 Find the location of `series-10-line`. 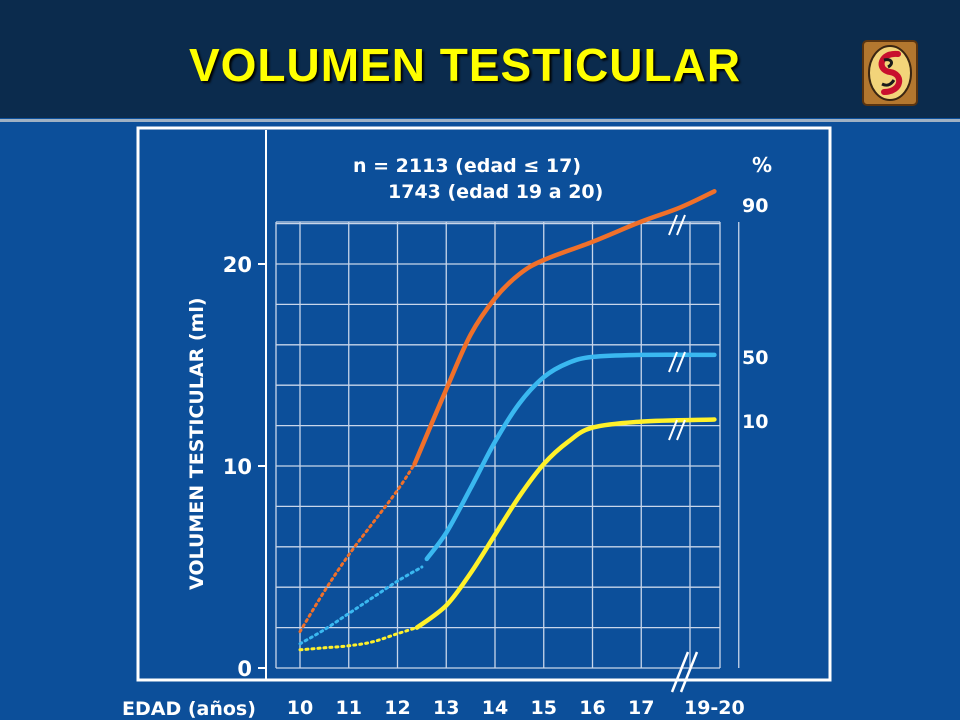

series-10-line is located at coordinates (565, 523).